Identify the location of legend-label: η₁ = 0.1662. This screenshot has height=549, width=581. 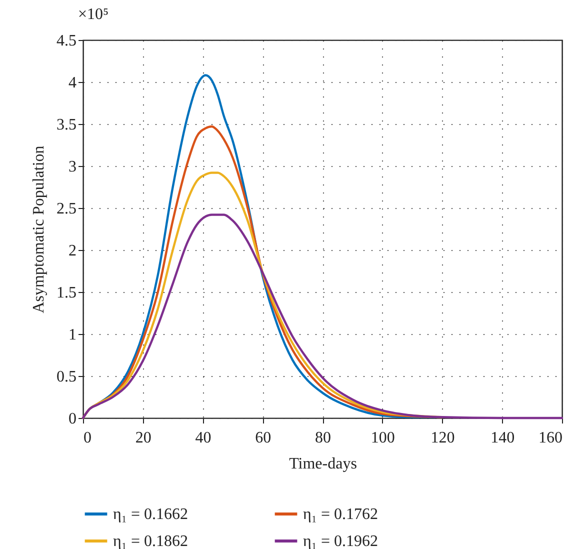
(150, 514).